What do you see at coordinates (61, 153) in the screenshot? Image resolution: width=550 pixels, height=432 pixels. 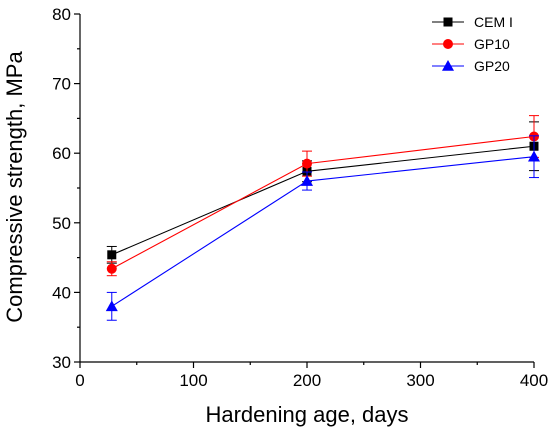 I see `y-tick-label: 60` at bounding box center [61, 153].